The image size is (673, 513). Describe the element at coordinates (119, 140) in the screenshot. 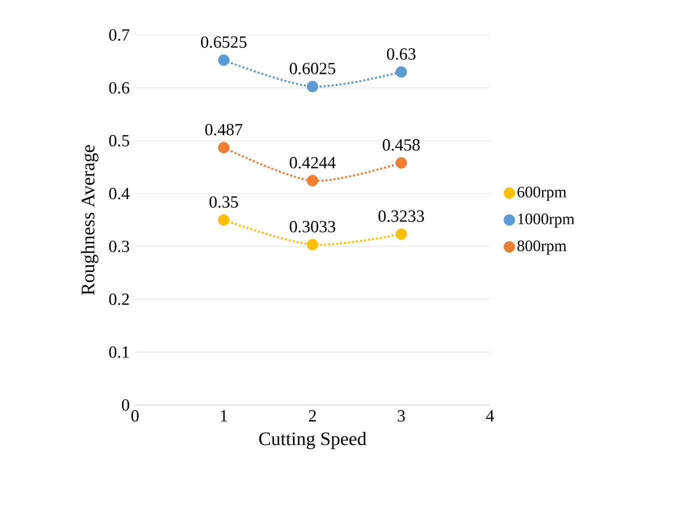

I see `y-tick-label: 0.5` at that location.